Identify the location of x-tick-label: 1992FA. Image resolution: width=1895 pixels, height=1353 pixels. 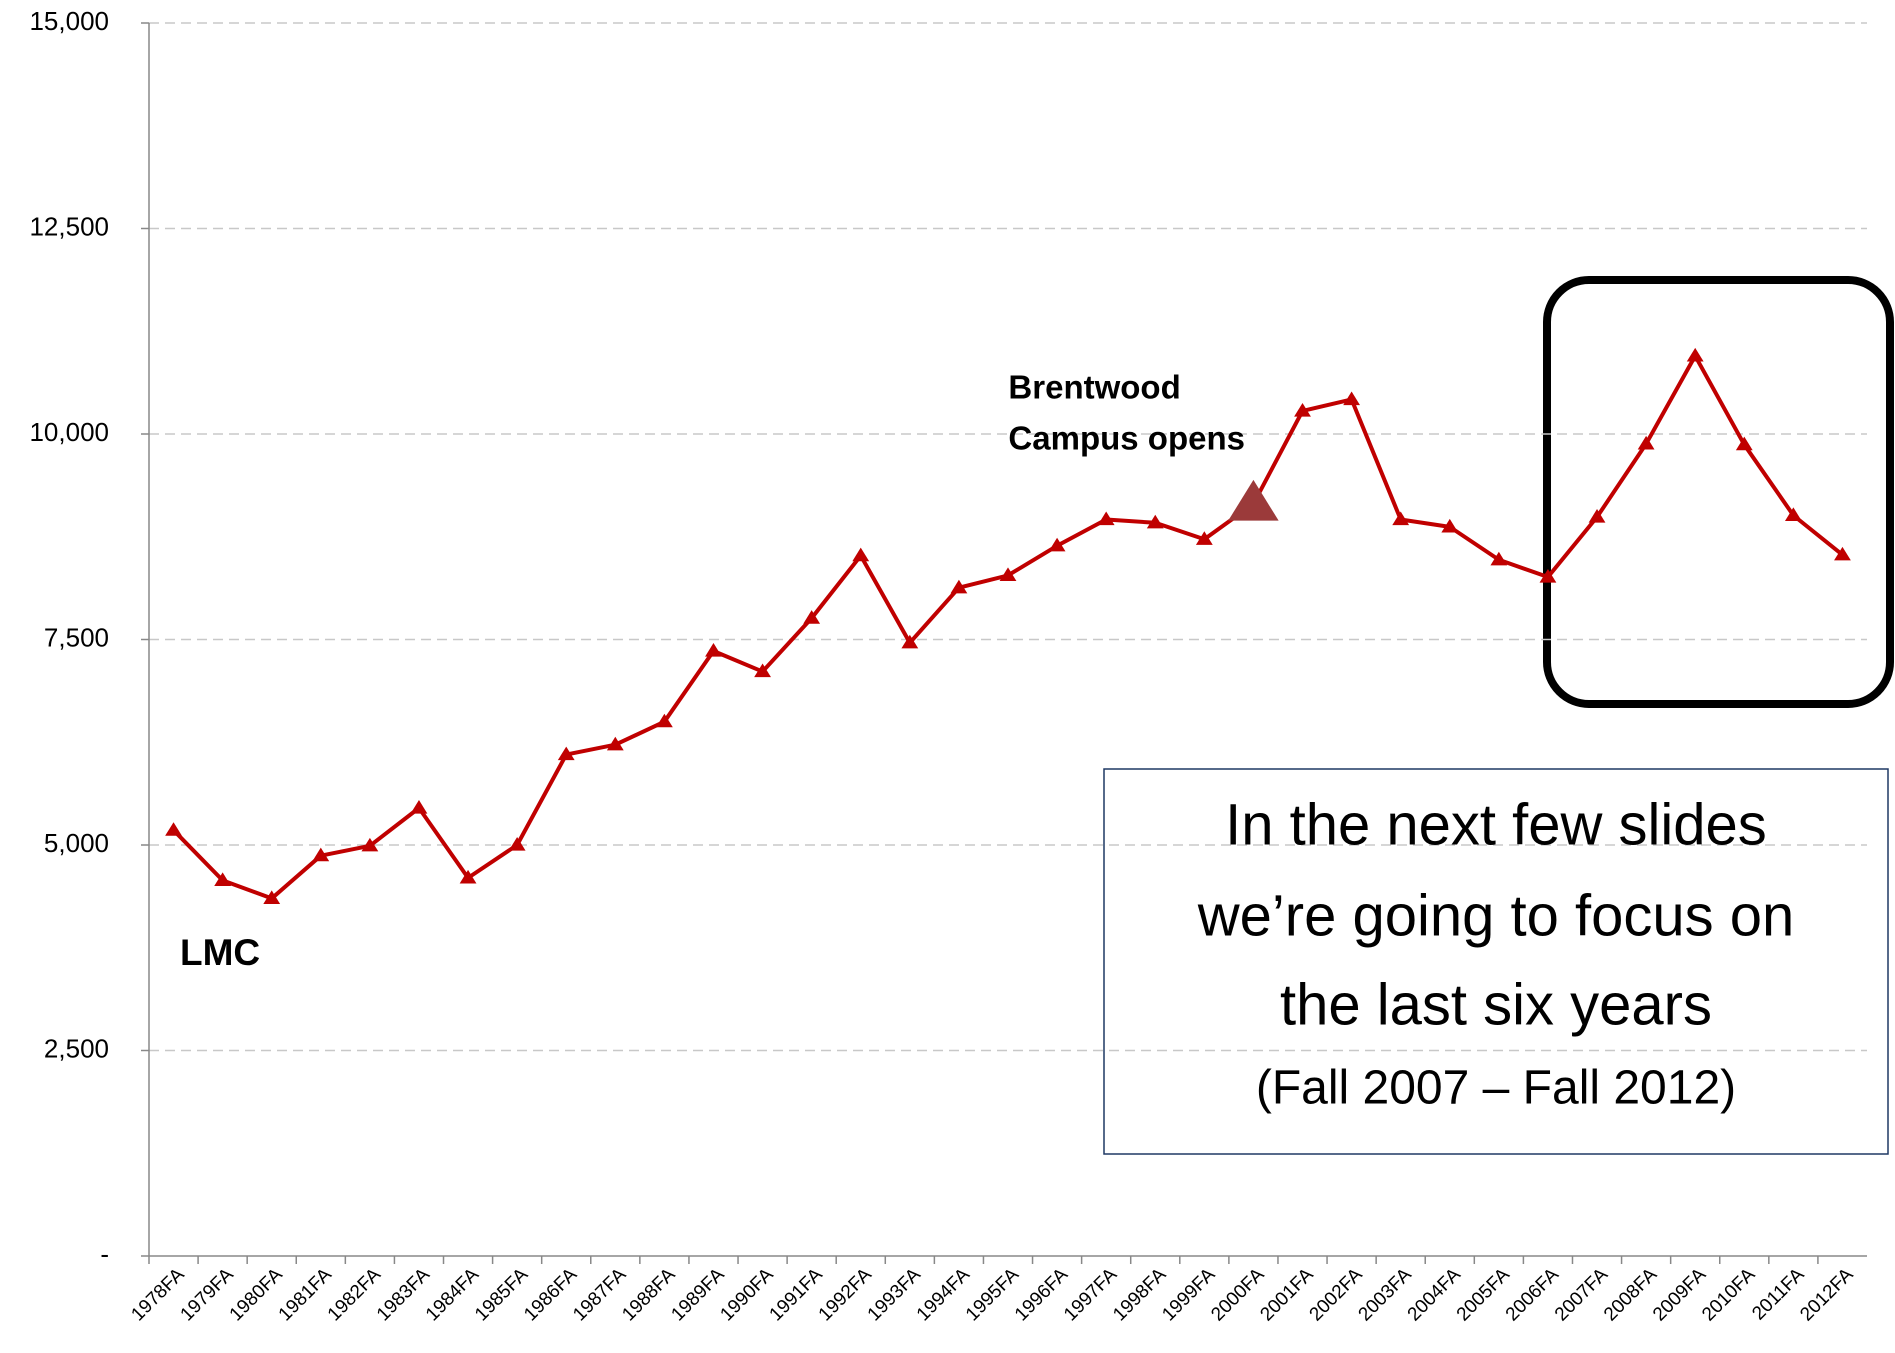
(845, 1294).